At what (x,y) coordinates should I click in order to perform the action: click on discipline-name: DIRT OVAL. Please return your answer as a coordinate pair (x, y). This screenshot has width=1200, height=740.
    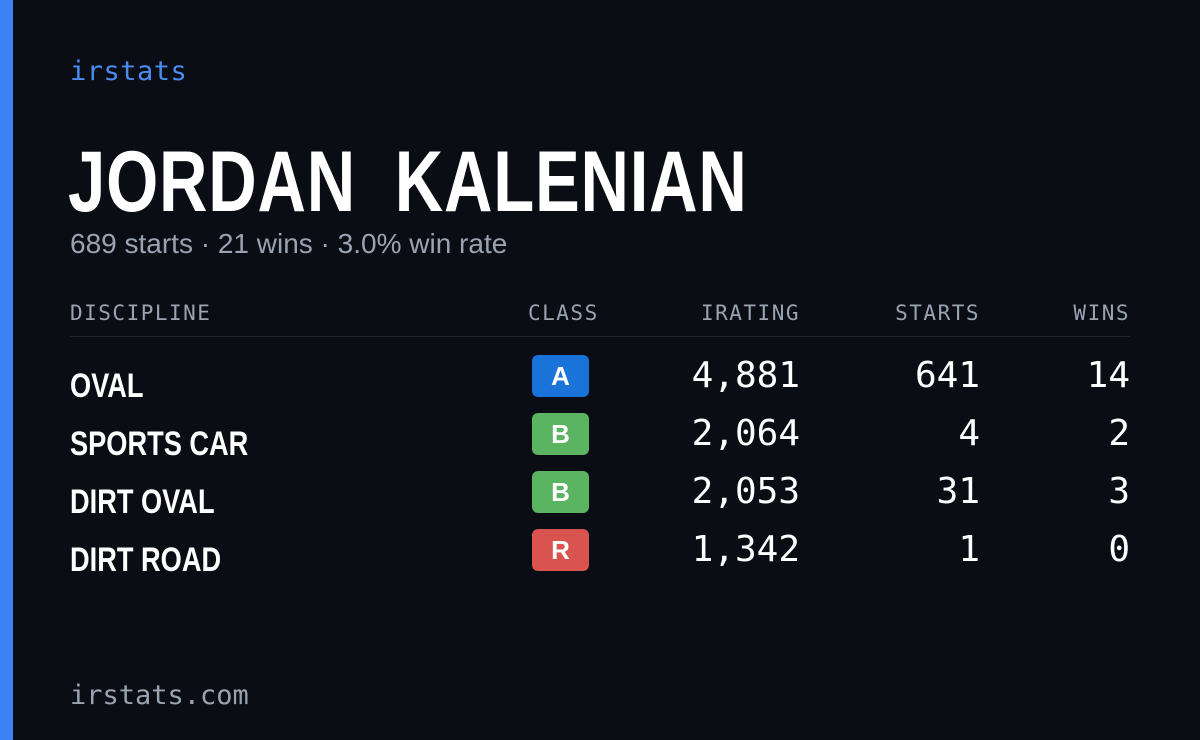
    Looking at the image, I should click on (142, 502).